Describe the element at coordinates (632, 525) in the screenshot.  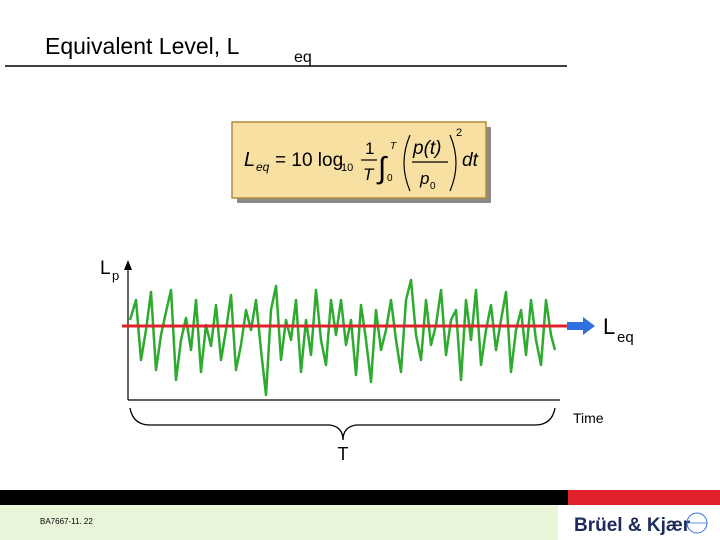
I see `brand: Brüel & Kjær` at that location.